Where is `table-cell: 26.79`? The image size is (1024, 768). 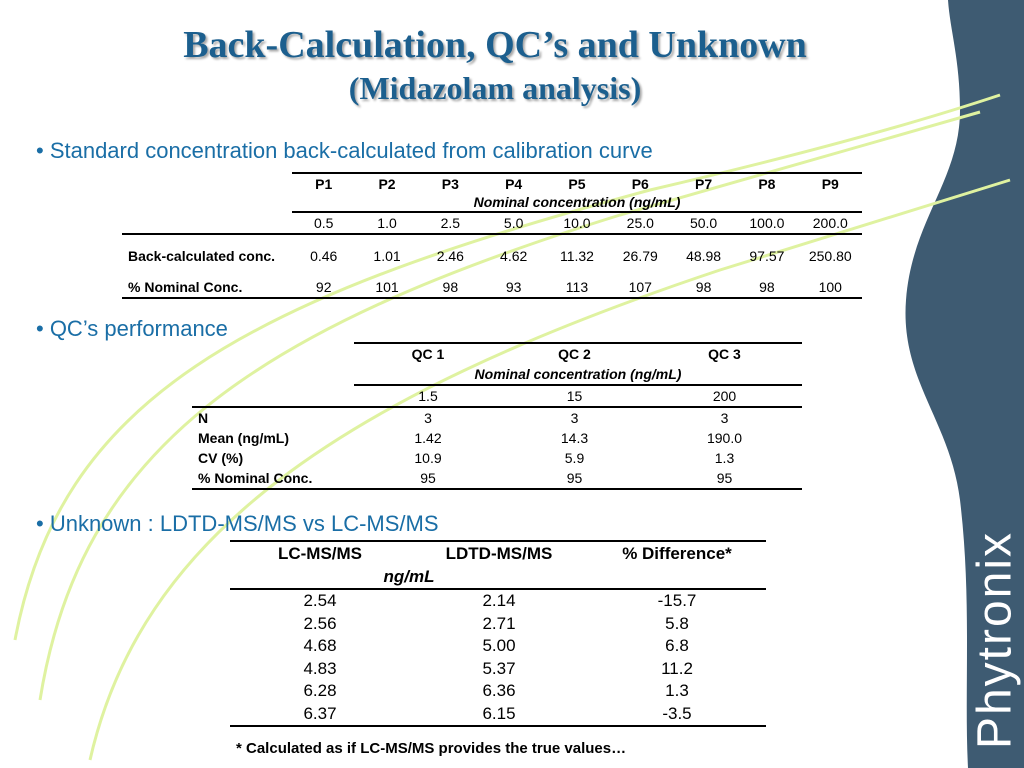
table-cell: 26.79 is located at coordinates (640, 256).